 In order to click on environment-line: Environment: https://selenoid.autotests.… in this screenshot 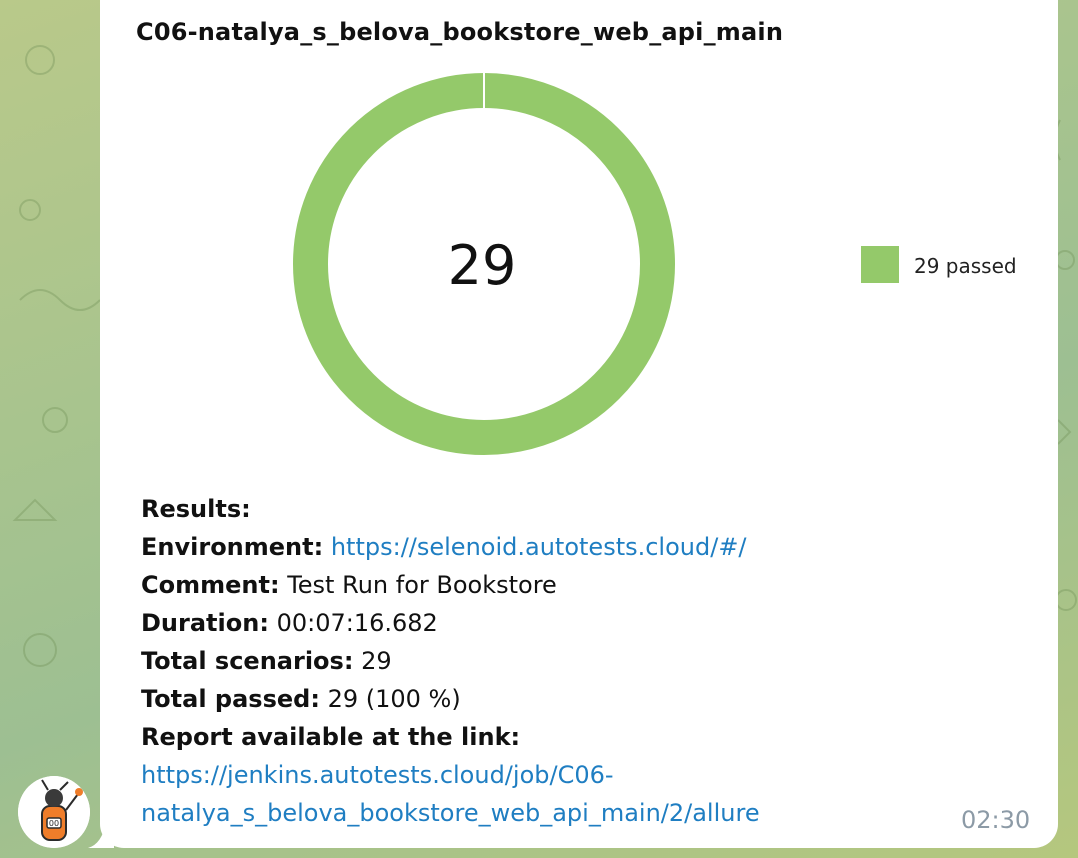, I will do `click(551, 547)`.